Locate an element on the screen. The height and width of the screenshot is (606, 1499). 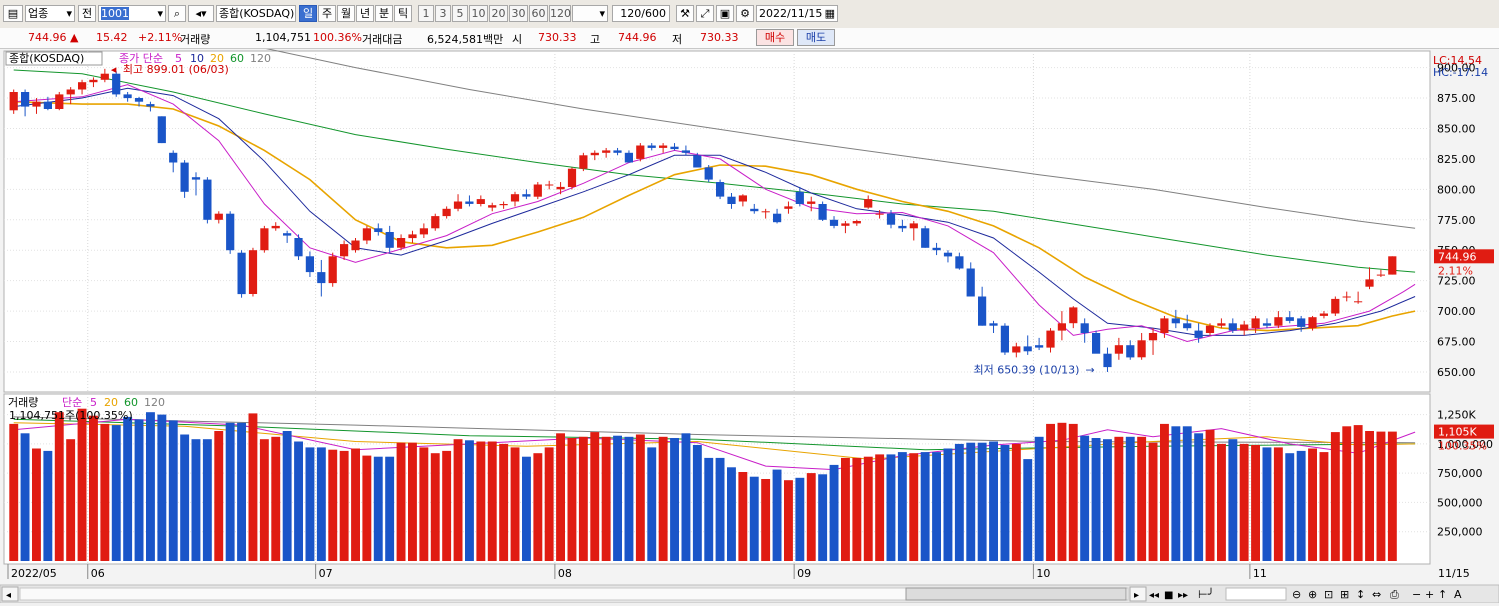
multiplier-120-button: 120 is located at coordinates (560, 13).